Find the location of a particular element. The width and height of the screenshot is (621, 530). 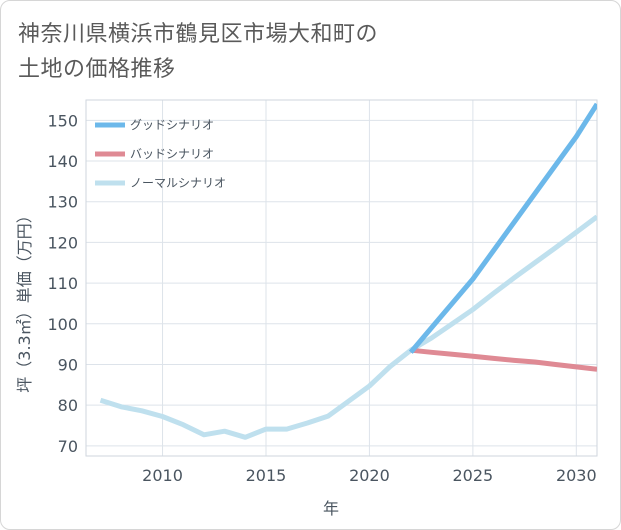

chart-title: 神奈川県横浜市鶴見区市場大和町の 土地の価格推移 is located at coordinates (198, 52).